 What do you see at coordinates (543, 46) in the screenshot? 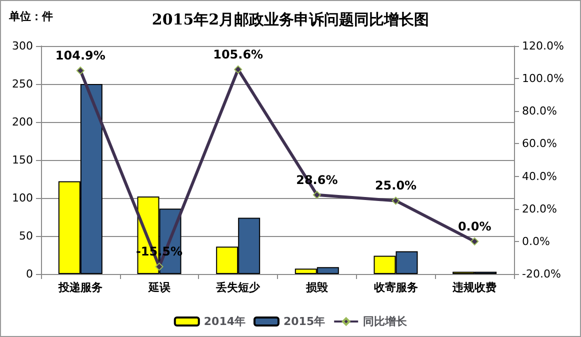
I see `y2-tick-label: 120.0%` at bounding box center [543, 46].